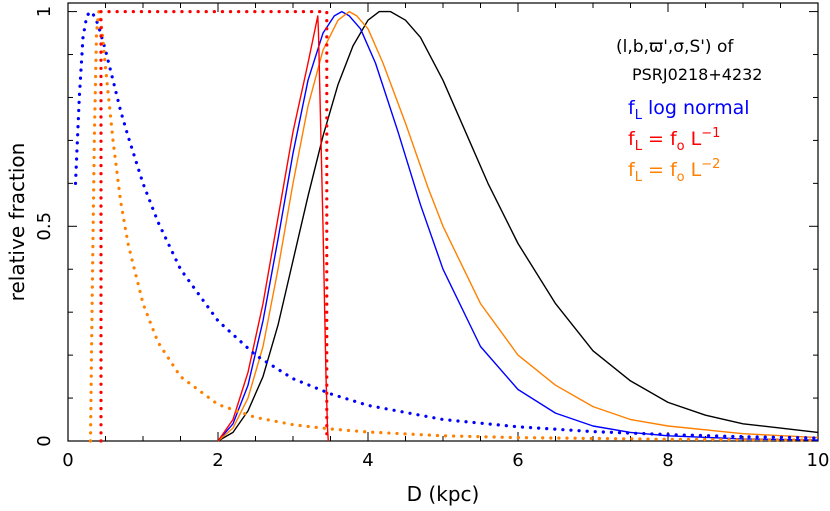 This screenshot has width=830, height=511. Describe the element at coordinates (217, 460) in the screenshot. I see `x-tick-label: 2` at that location.